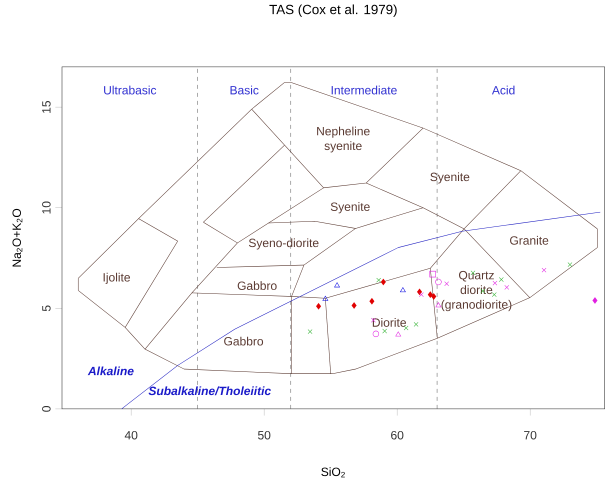 The image size is (610, 494). I want to click on annotation: Subalkaline/Tholeiitic, so click(209, 391).